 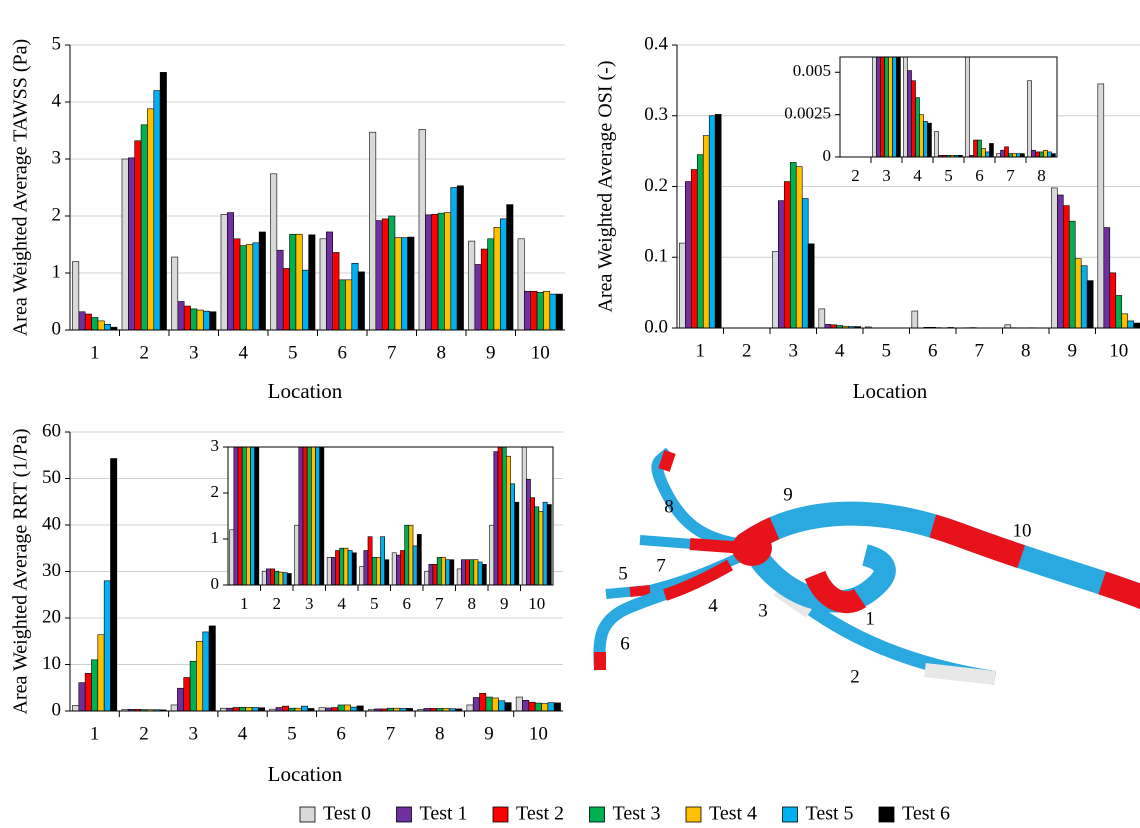 I want to click on y-tick-label: 10, so click(x=51, y=663).